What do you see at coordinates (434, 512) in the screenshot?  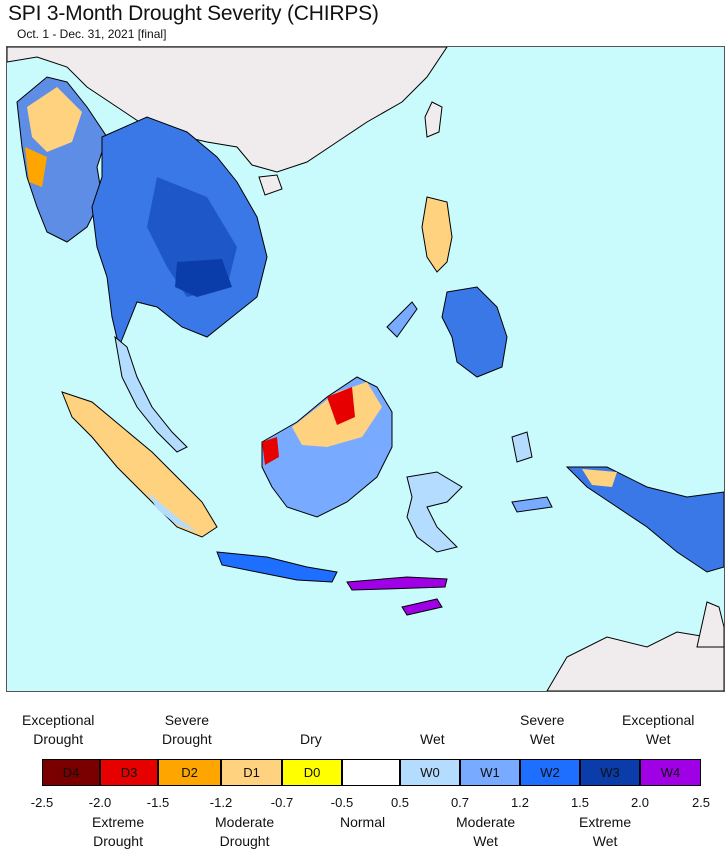 I see `sulawesi-region` at bounding box center [434, 512].